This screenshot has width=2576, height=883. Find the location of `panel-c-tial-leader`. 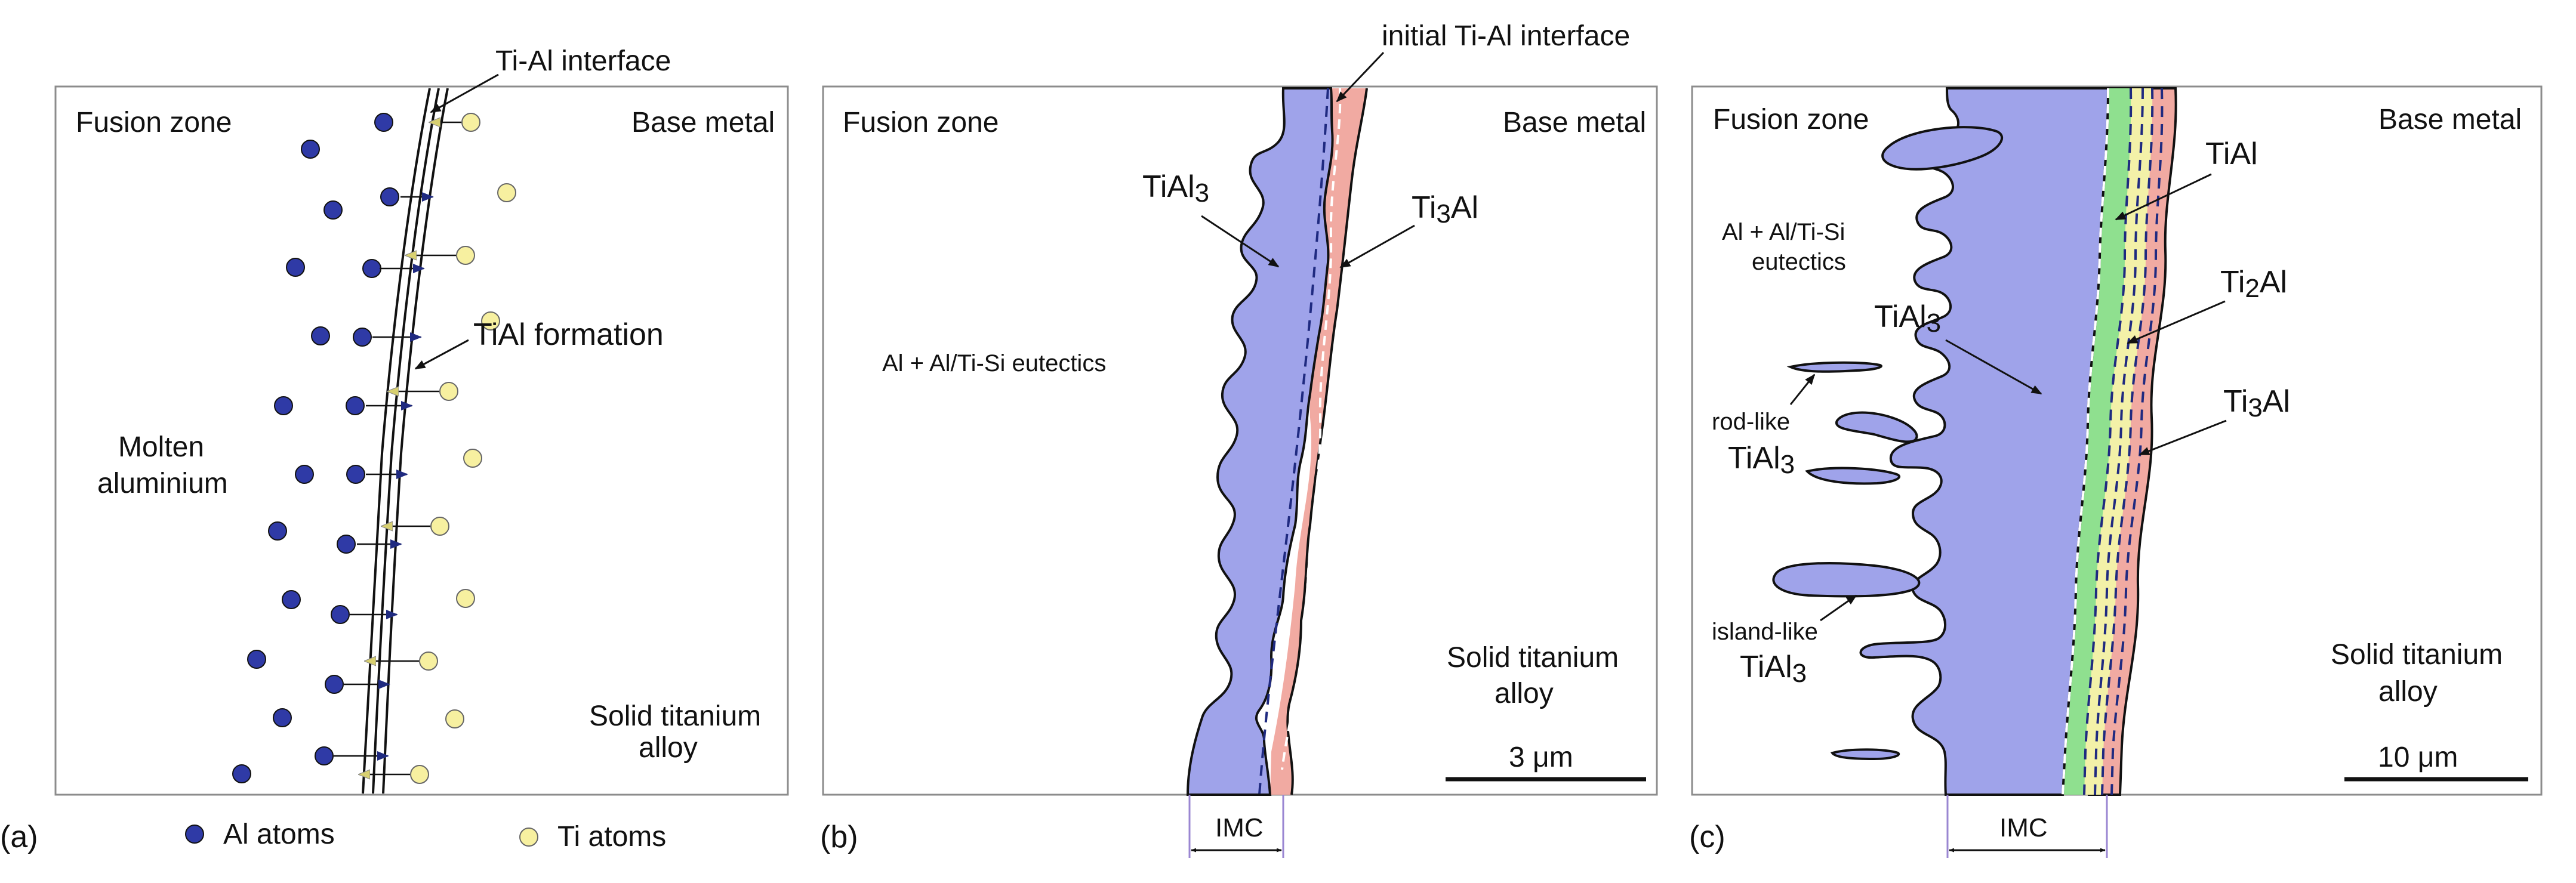

panel-c-tial-leader is located at coordinates (2163, 197).